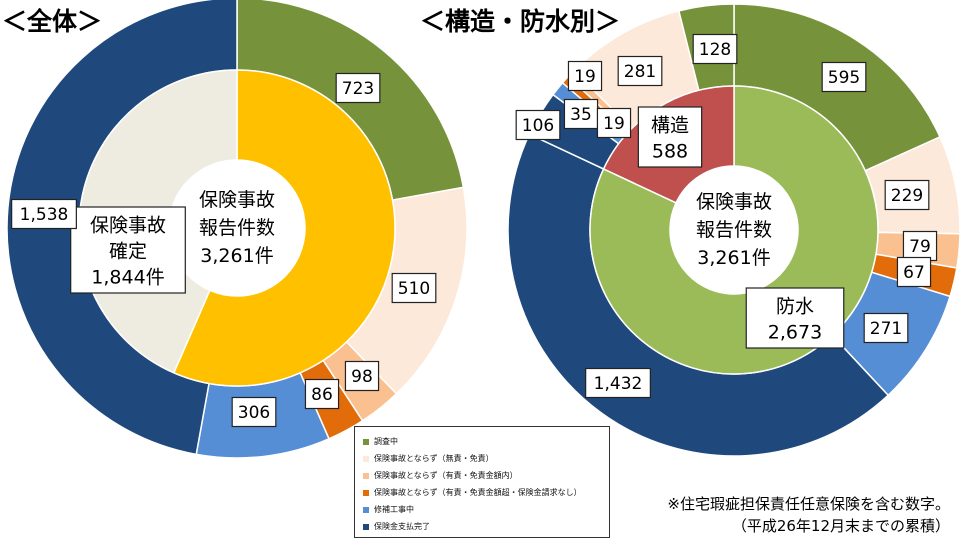 The width and height of the screenshot is (960, 544). Describe the element at coordinates (482, 526) in the screenshot. I see `legend-item: 保険金支払完了` at that location.